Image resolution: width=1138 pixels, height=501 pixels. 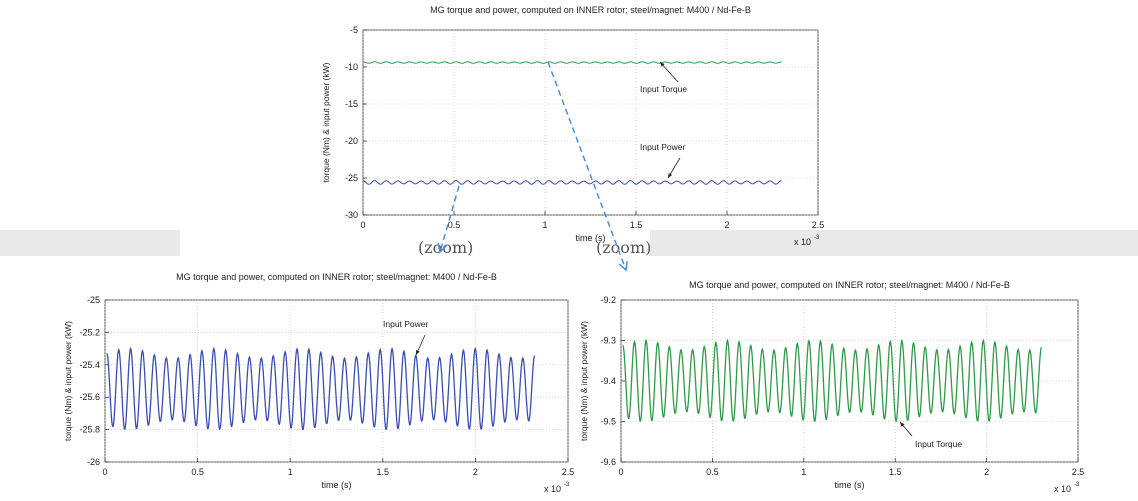 I want to click on y-tick-label: -20, so click(x=351, y=141).